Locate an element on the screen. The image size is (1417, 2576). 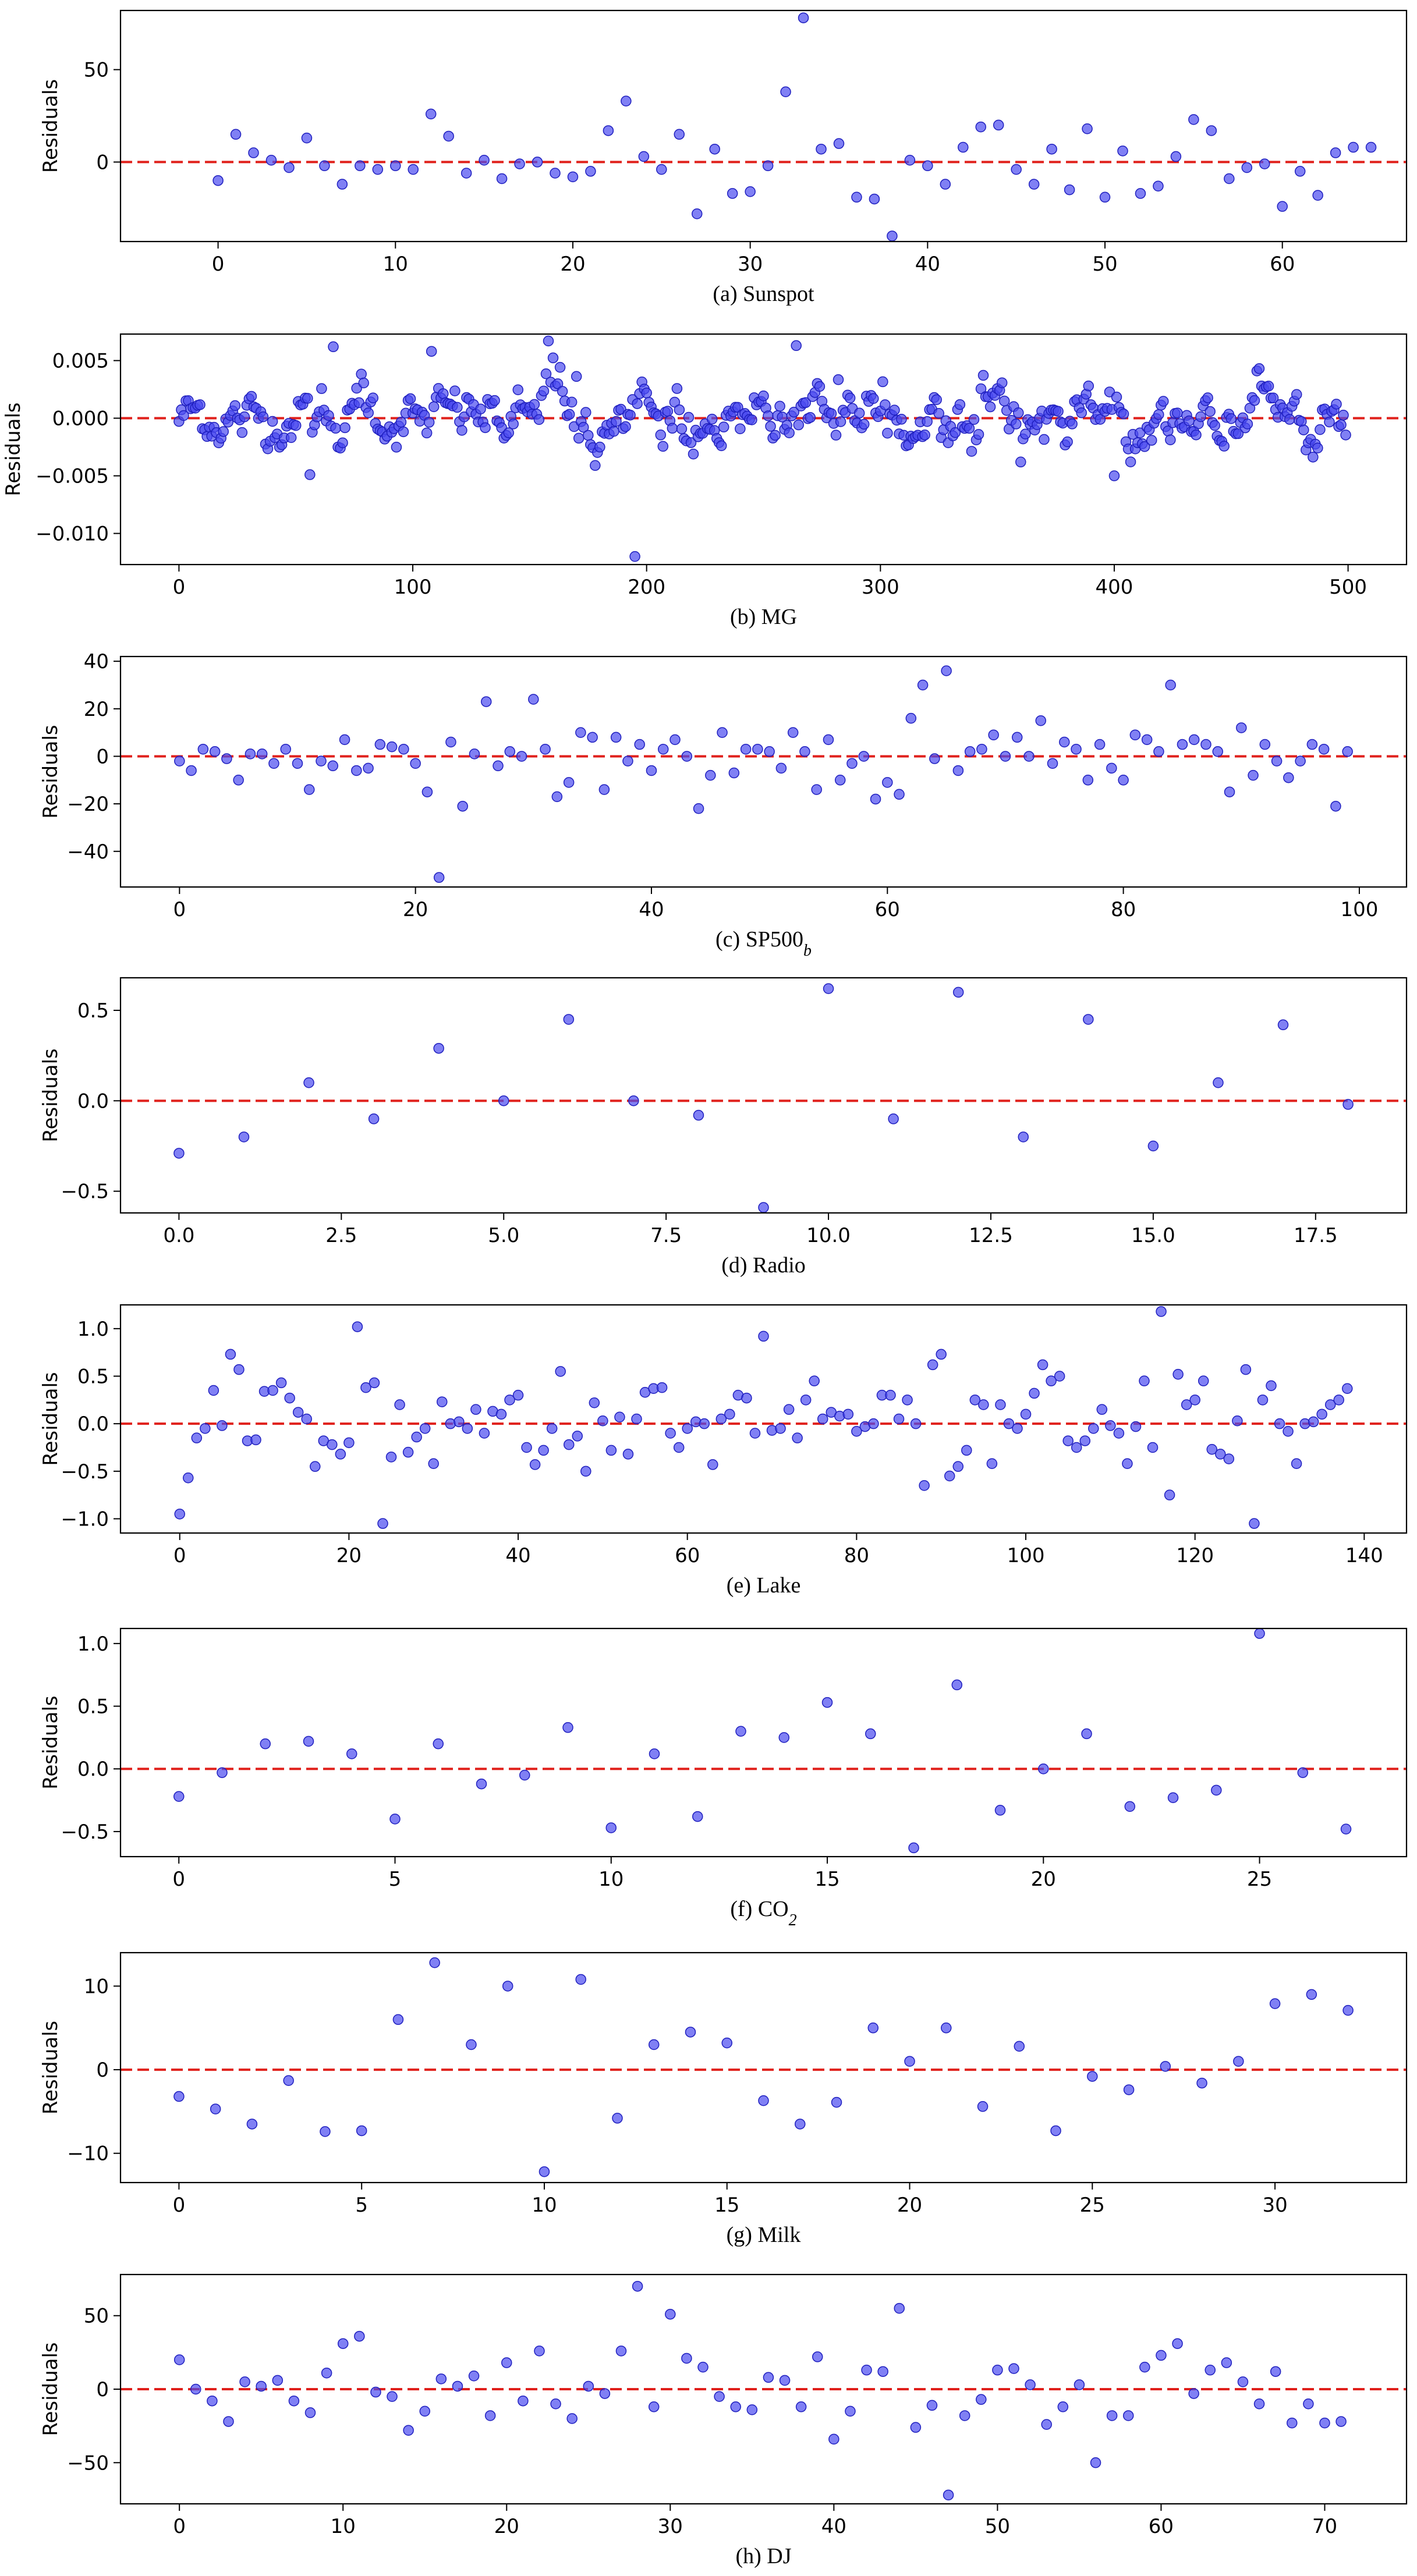
panel-7: 0 5 10 15 20 25 30 −10 0 10 Residuals (g) Milk is located at coordinates (723, 2099).